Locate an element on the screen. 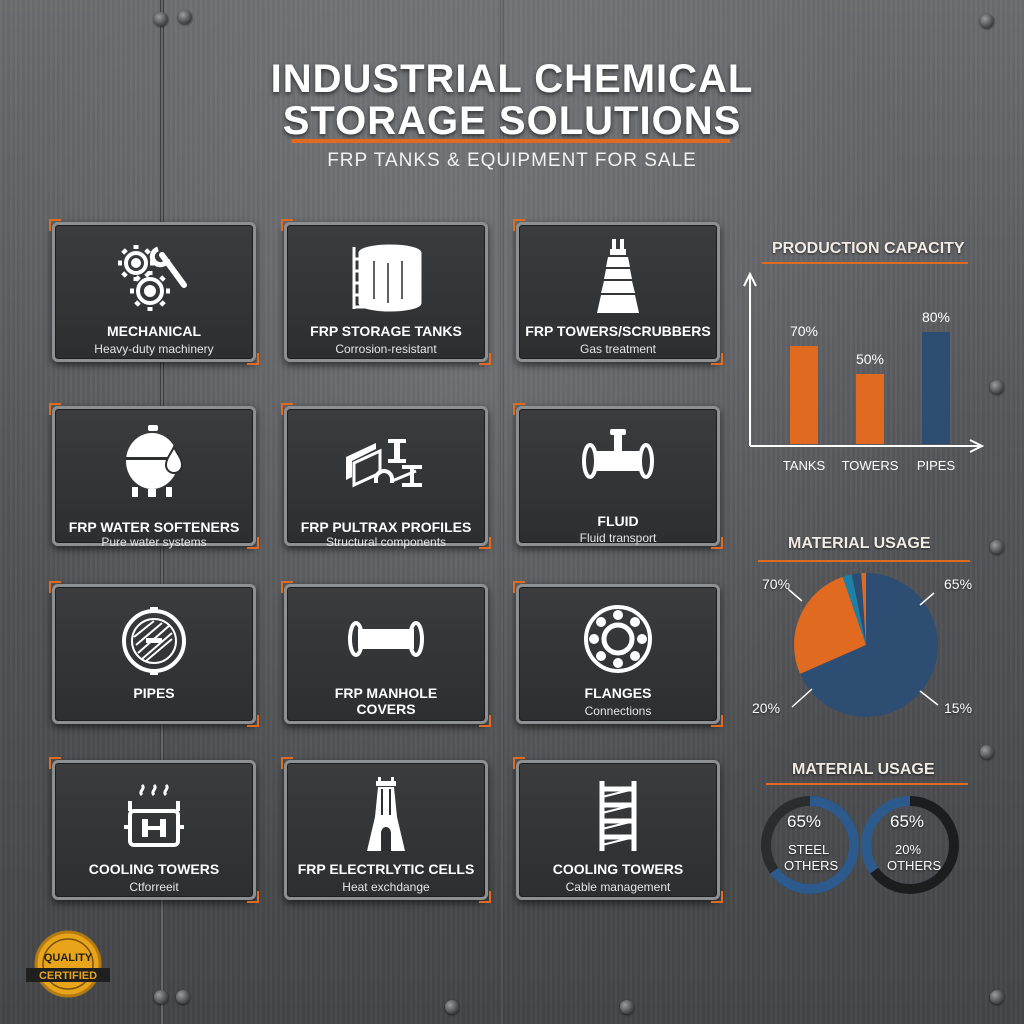  card-title: PIPES is located at coordinates (154, 693).